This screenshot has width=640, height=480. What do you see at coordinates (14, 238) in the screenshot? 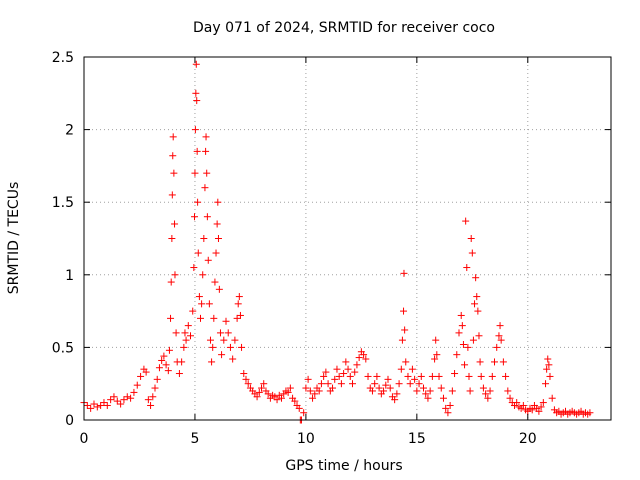
I see `y-axis-label: SRMTID / TECUs` at bounding box center [14, 238].